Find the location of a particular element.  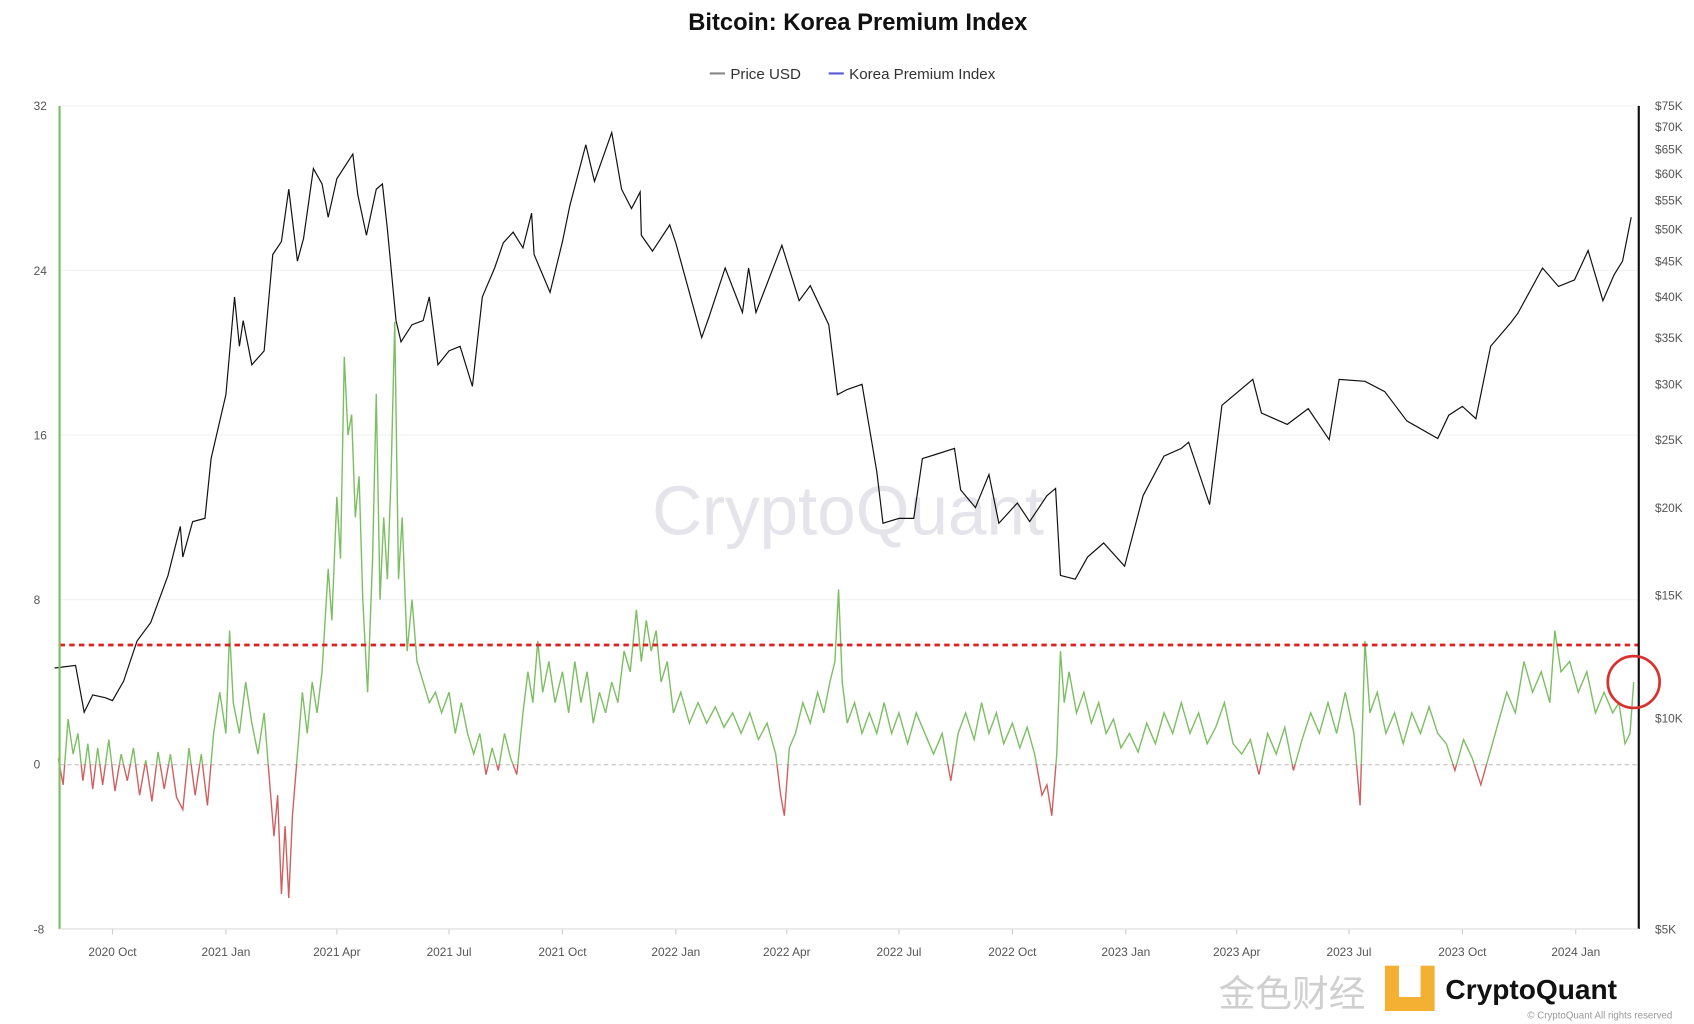

right-tick-label: $20K is located at coordinates (1669, 508).